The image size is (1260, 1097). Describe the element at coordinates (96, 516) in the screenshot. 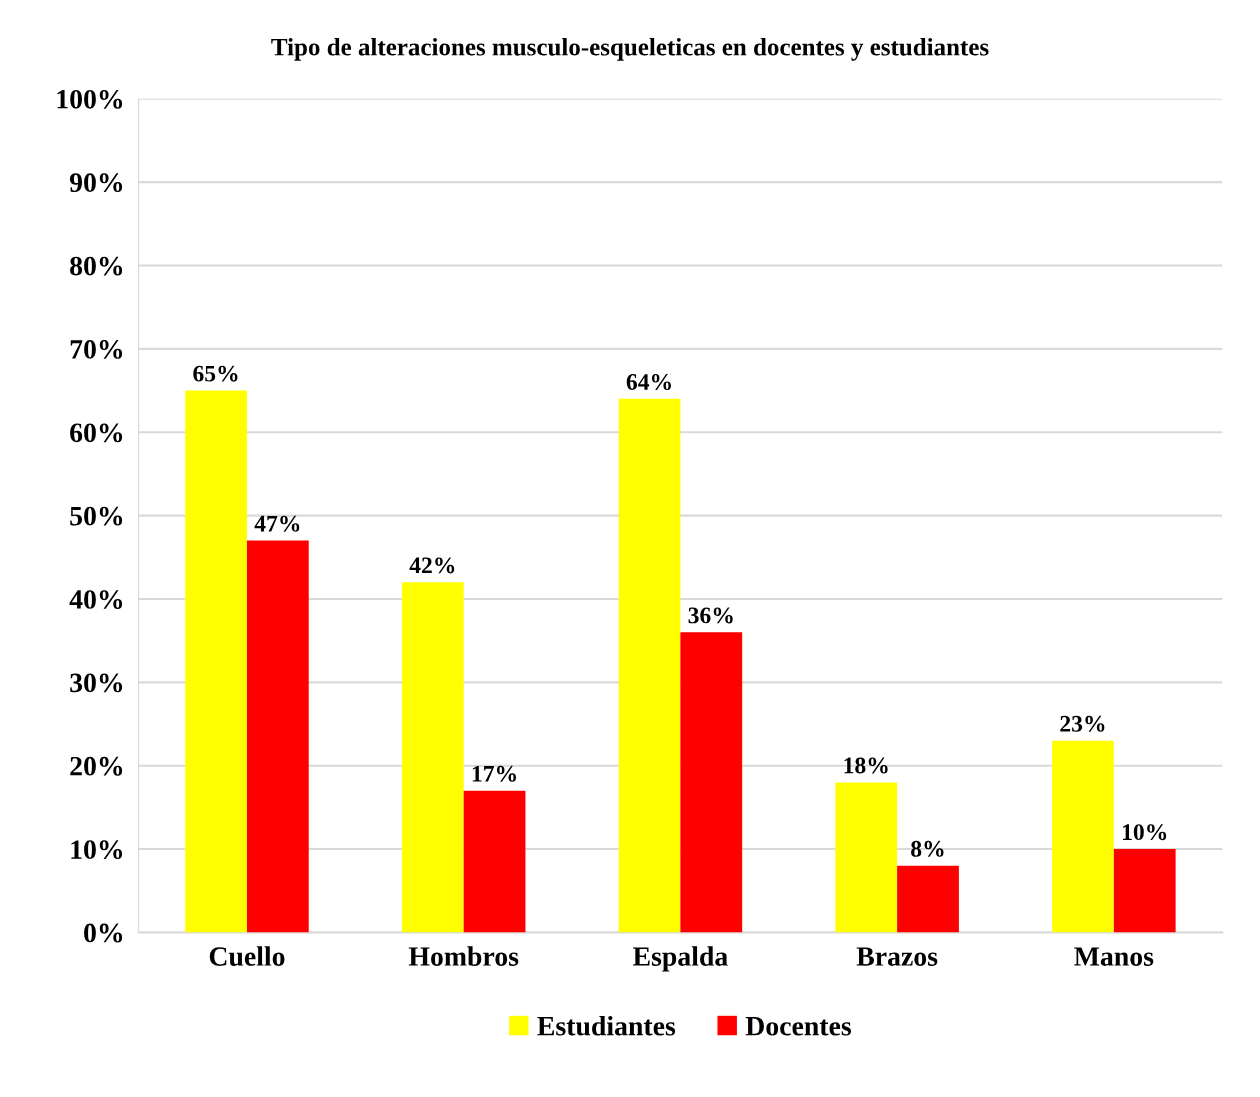

I see `y-tick-label: 50%` at that location.